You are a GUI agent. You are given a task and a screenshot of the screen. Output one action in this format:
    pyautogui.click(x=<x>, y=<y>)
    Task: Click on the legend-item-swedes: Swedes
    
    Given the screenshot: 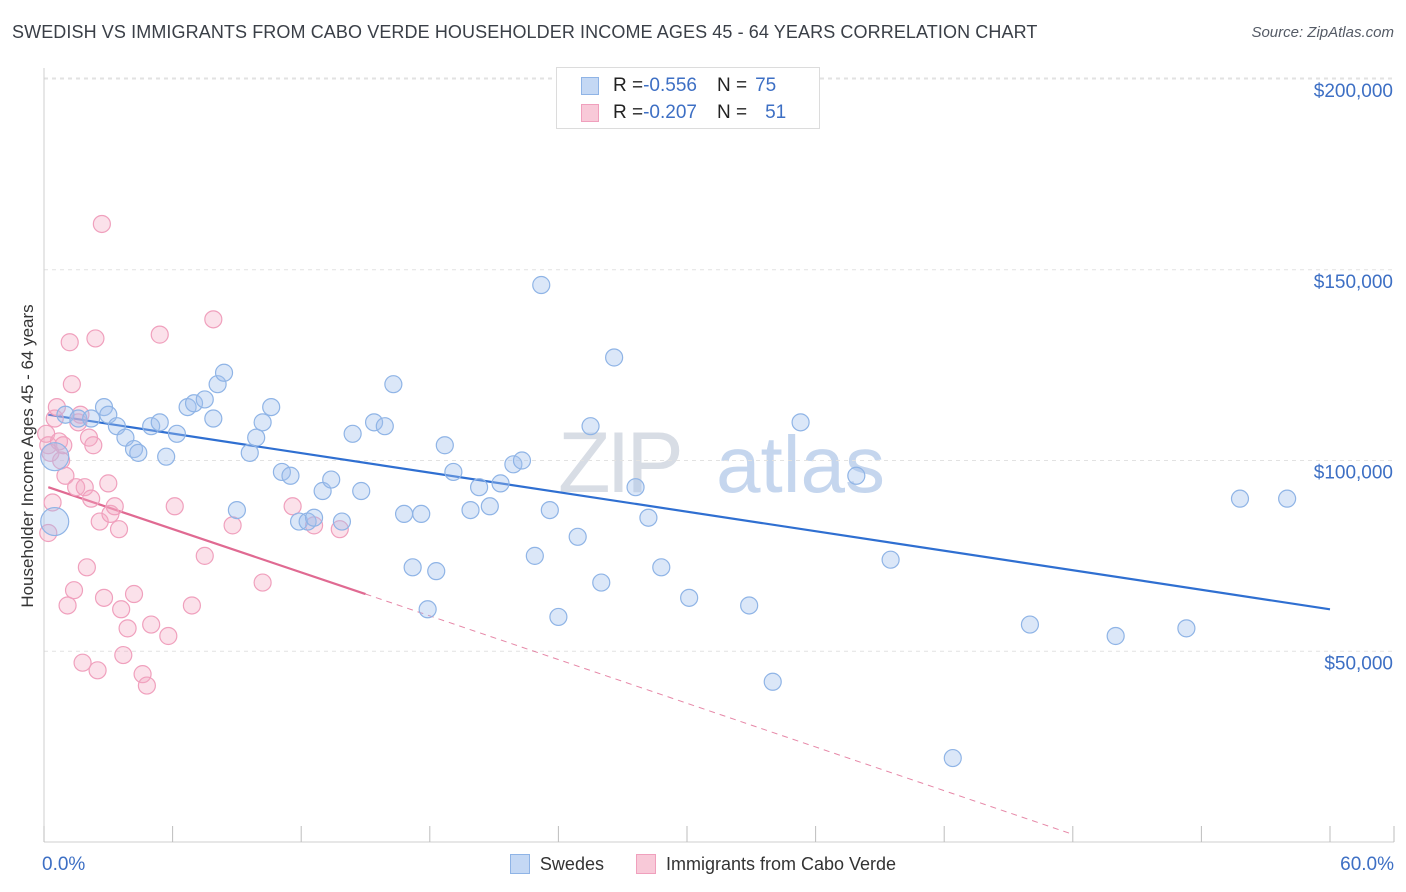 What is the action you would take?
    pyautogui.click(x=556, y=864)
    